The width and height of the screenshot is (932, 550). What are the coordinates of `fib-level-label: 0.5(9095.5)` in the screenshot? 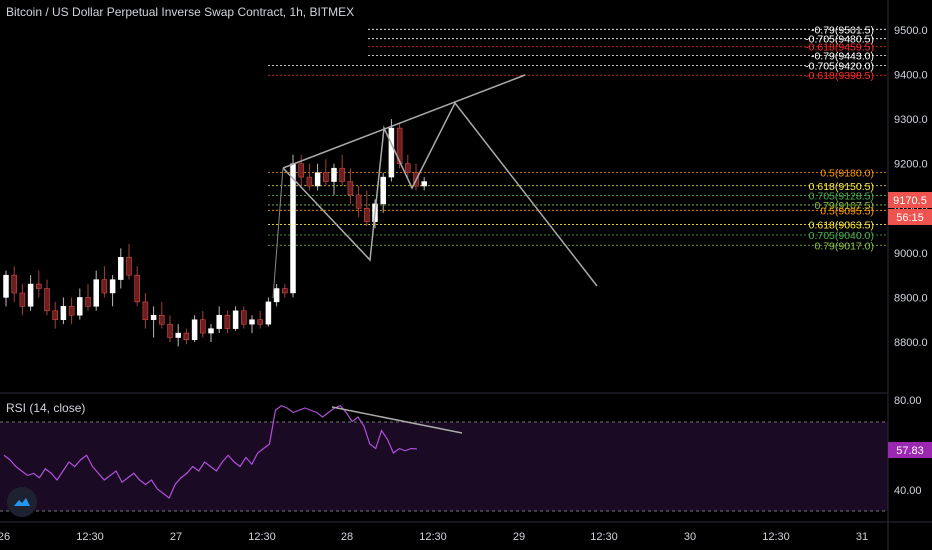 It's located at (847, 211).